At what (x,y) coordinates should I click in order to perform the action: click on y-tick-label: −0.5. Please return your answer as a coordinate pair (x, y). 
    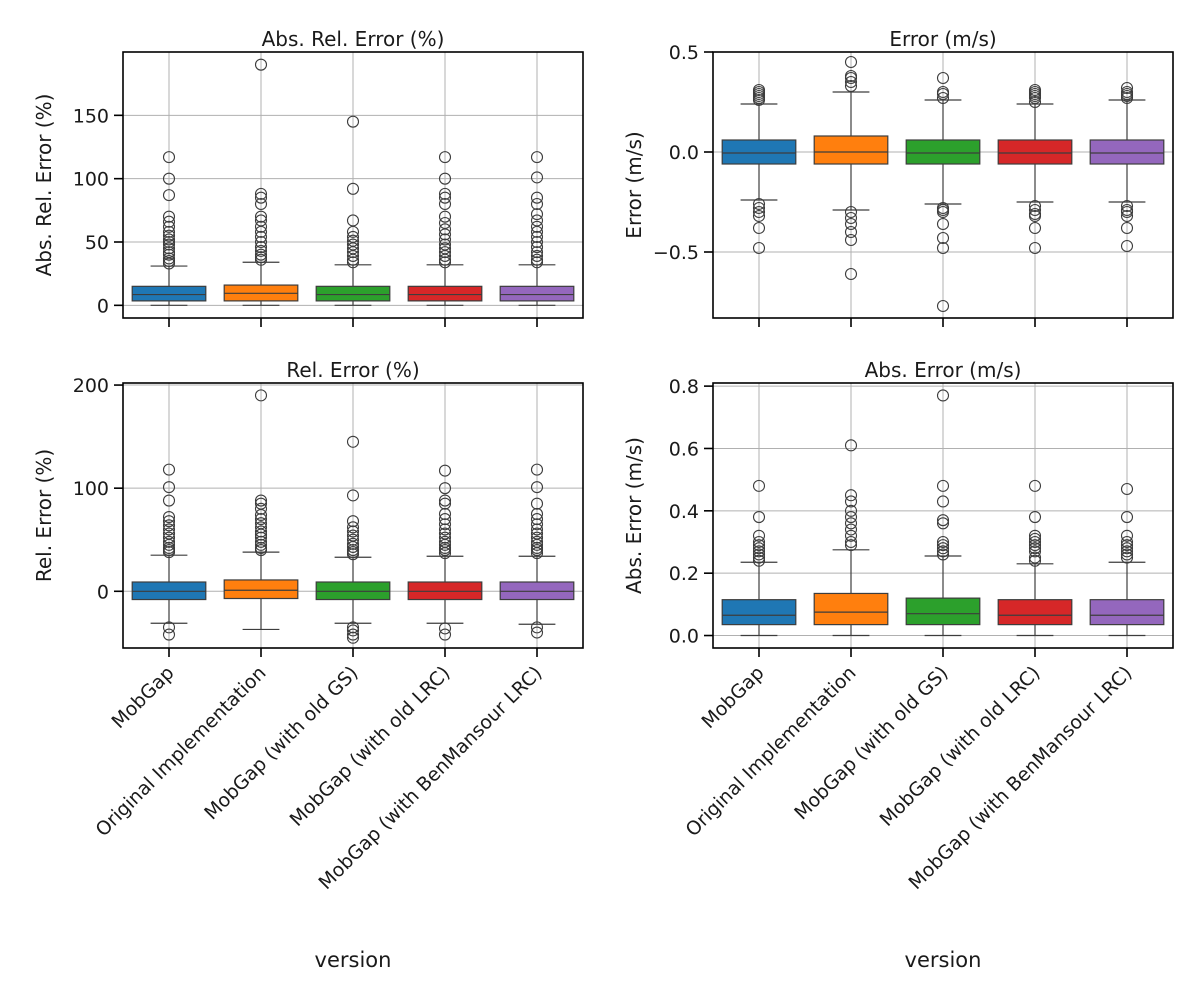
    Looking at the image, I should click on (676, 253).